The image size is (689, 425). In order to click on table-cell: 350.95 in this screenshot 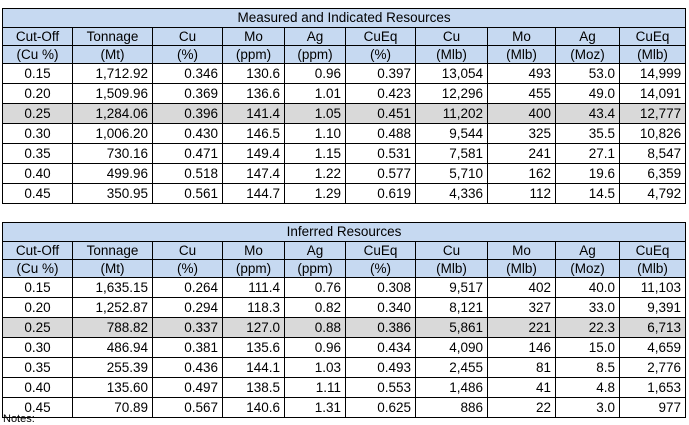, I will do `click(112, 193)`.